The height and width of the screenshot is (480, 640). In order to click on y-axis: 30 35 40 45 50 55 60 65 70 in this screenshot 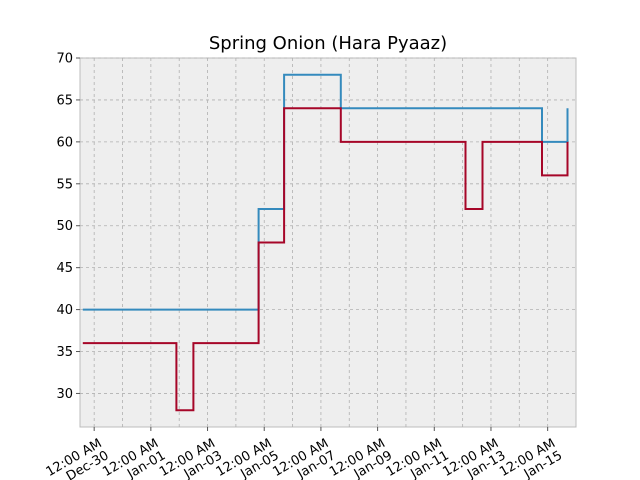, I will do `click(68, 227)`.